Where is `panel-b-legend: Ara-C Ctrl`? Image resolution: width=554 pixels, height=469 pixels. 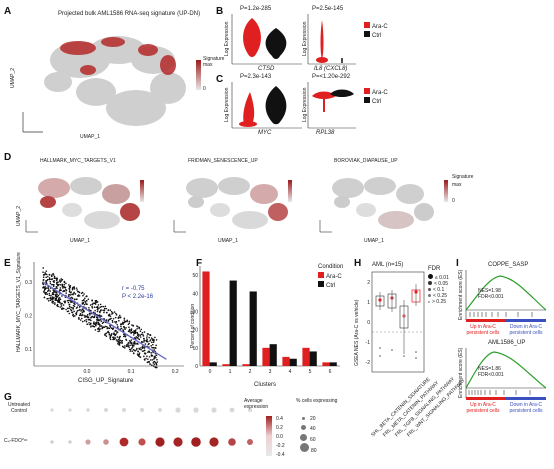
panel-b-legend: Ara-C Ctrl is located at coordinates (376, 31).